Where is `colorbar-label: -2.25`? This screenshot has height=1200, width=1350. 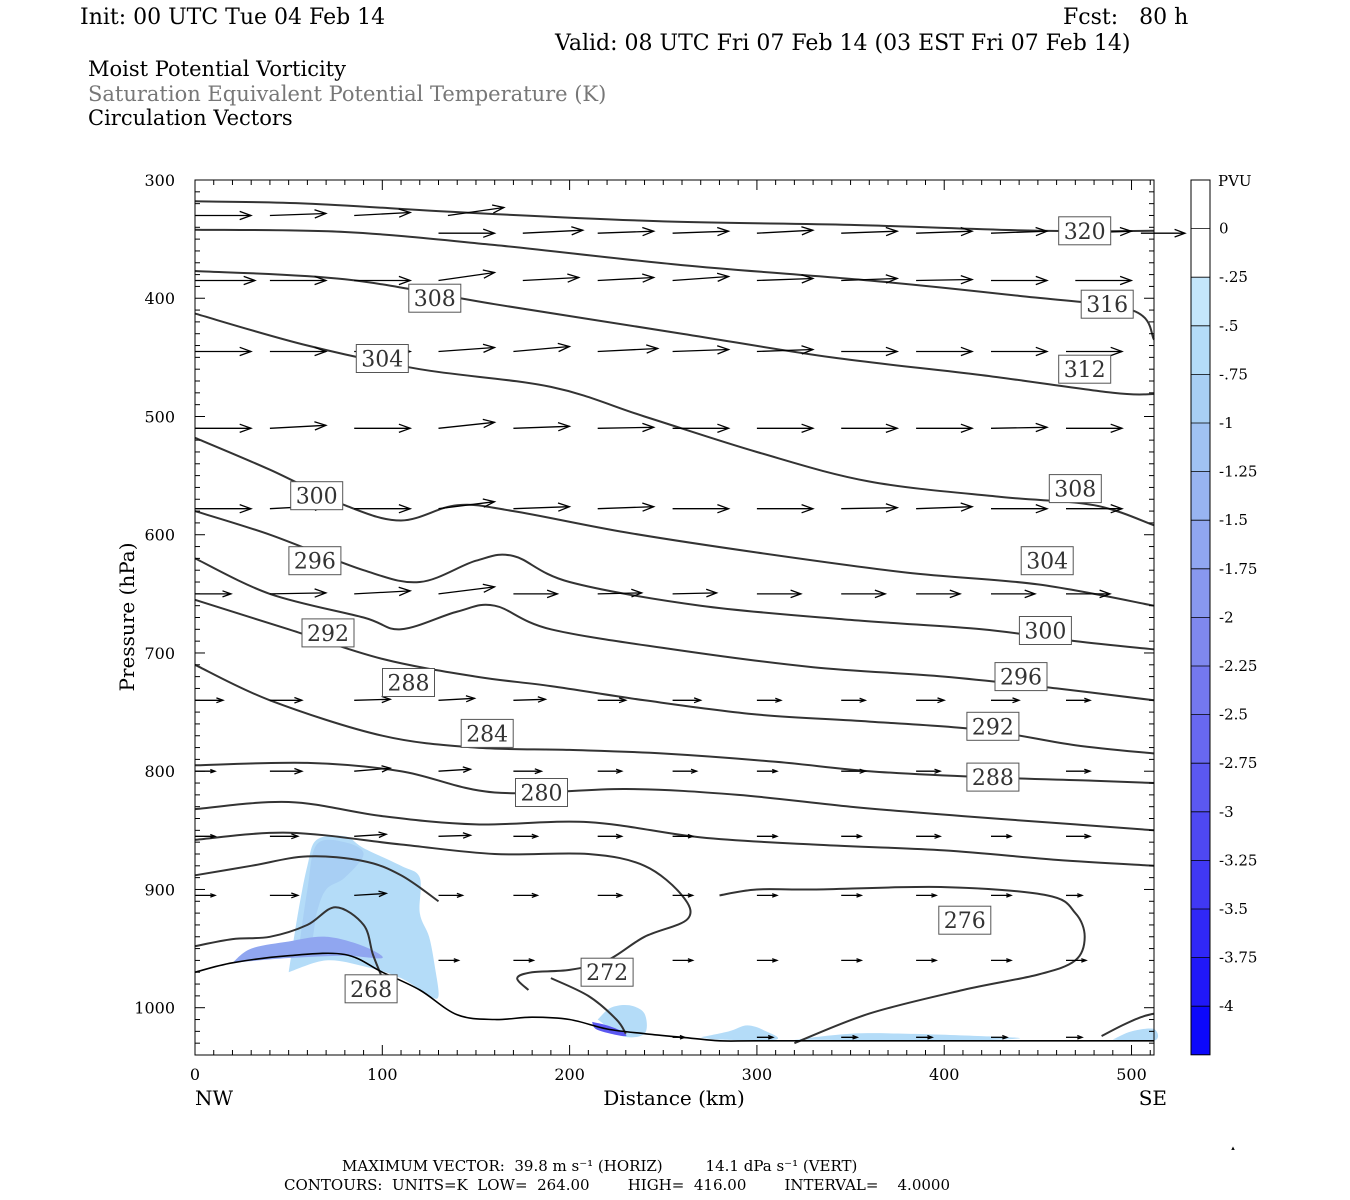
colorbar-label: -2.25 is located at coordinates (1238, 666).